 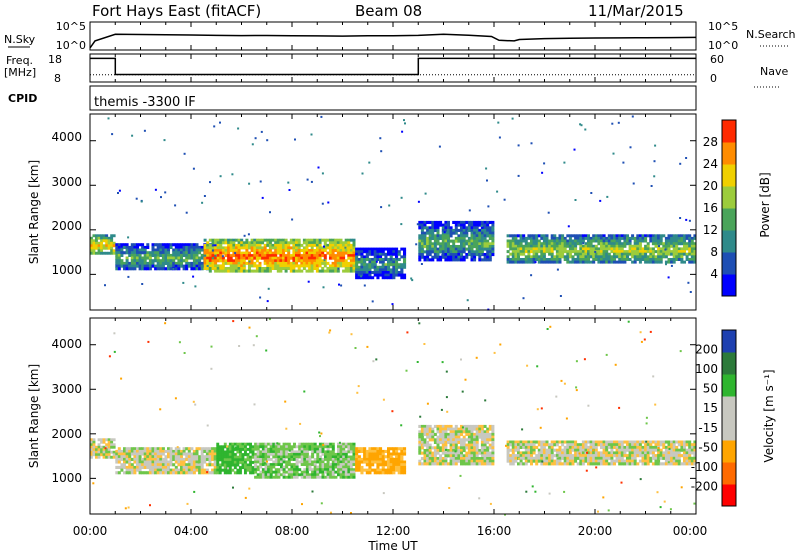 What do you see at coordinates (729, 153) in the screenshot?
I see `power-colorbar-swatch` at bounding box center [729, 153].